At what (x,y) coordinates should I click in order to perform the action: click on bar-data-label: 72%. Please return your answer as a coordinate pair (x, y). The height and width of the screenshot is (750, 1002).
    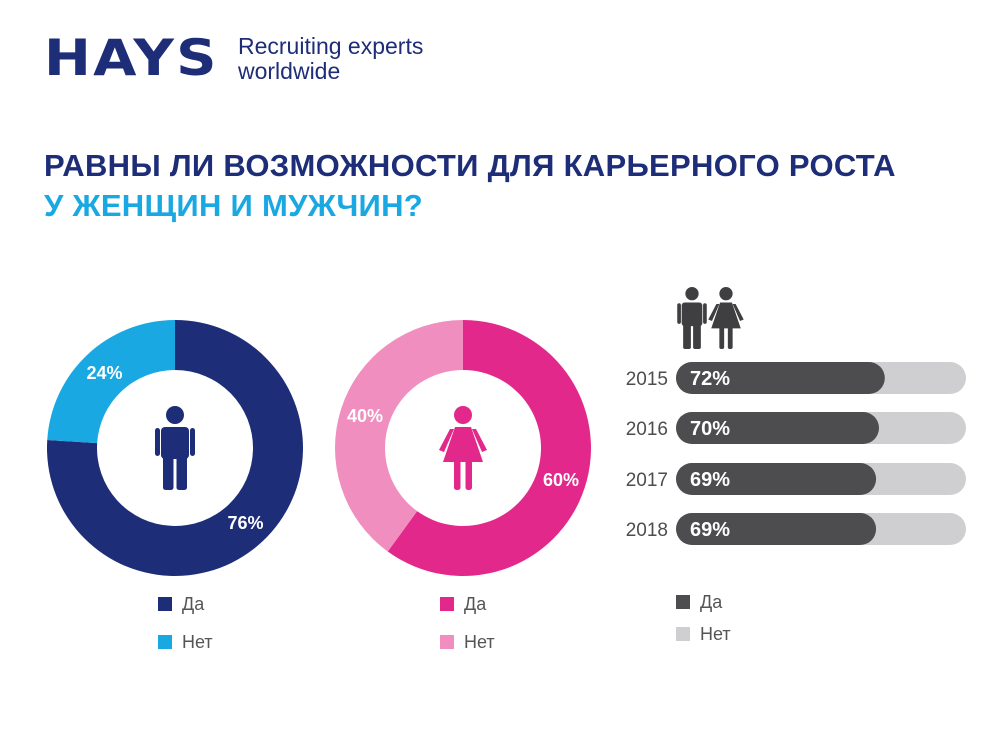
    Looking at the image, I should click on (710, 379).